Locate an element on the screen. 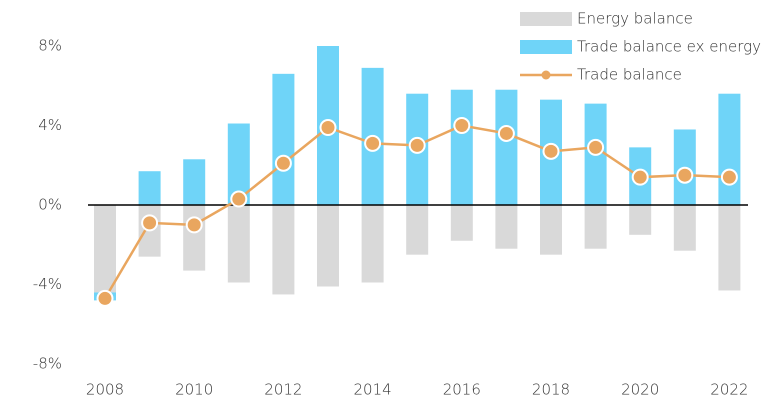 The image size is (772, 405). legend-label: Trade balance is located at coordinates (629, 75).